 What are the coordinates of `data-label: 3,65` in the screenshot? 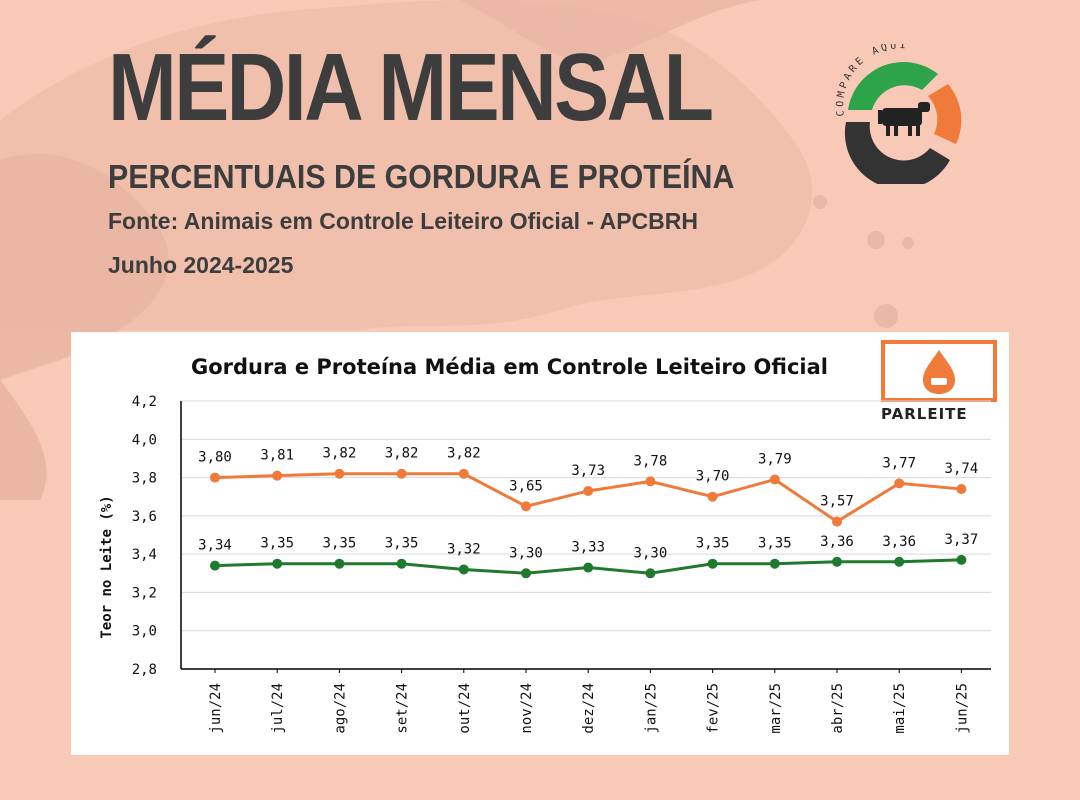 It's located at (526, 486).